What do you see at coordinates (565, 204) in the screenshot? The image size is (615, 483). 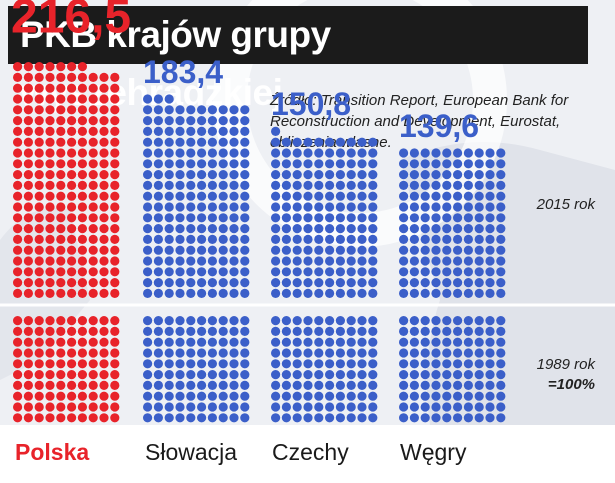 I see `row-label-2015: 2015 rok` at bounding box center [565, 204].